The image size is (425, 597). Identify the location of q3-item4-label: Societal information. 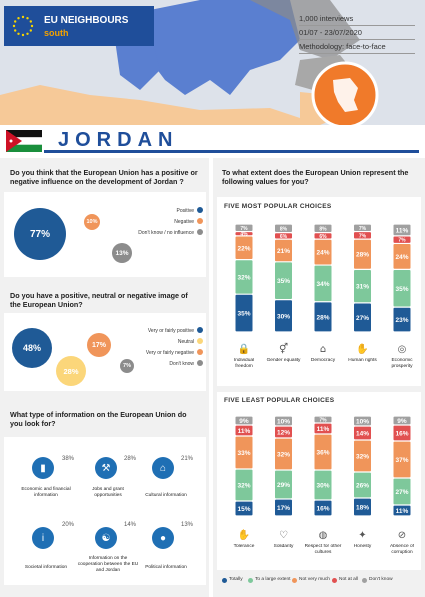
(46, 567).